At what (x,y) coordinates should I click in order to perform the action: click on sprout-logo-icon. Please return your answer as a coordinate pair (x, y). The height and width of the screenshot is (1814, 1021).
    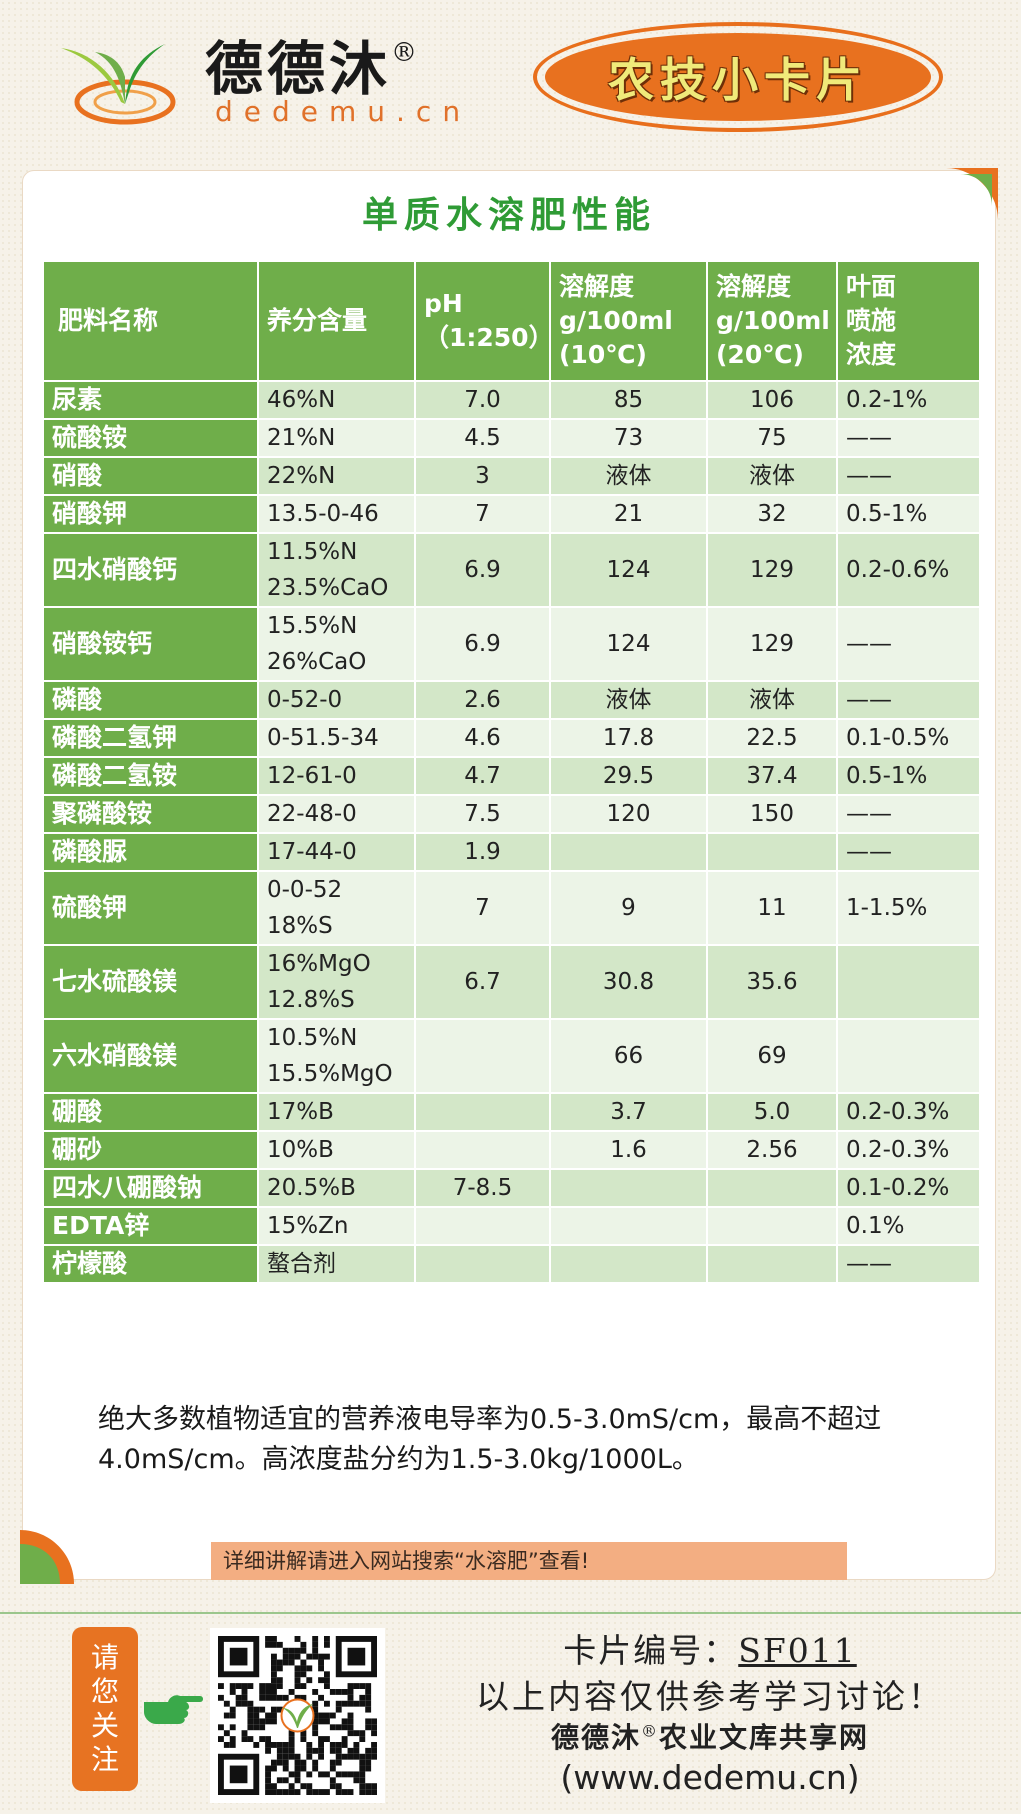
    Looking at the image, I should click on (118, 84).